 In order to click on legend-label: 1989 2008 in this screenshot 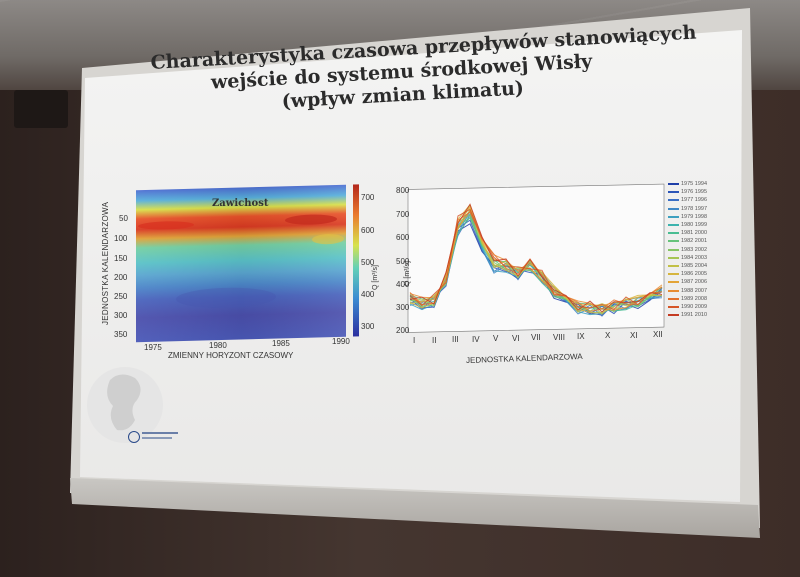, I will do `click(694, 298)`.